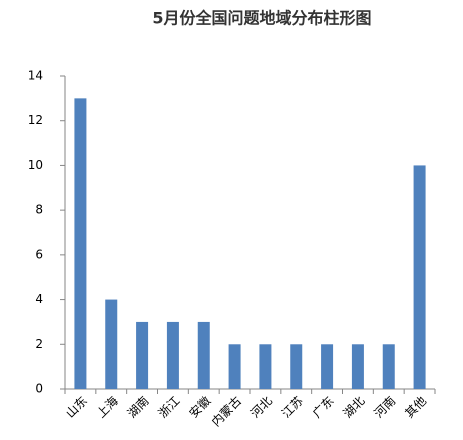 The height and width of the screenshot is (440, 463). What do you see at coordinates (39, 344) in the screenshot?
I see `y-tick-label: 2` at bounding box center [39, 344].